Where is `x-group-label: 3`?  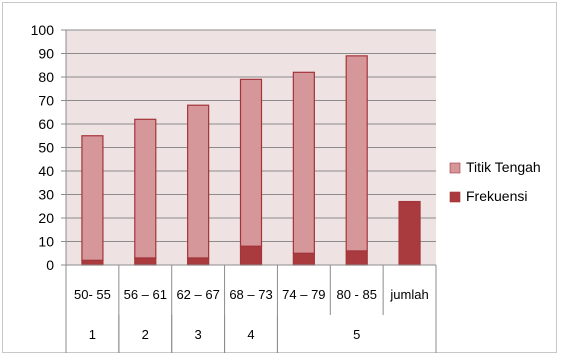
x-group-label: 3 is located at coordinates (198, 334).